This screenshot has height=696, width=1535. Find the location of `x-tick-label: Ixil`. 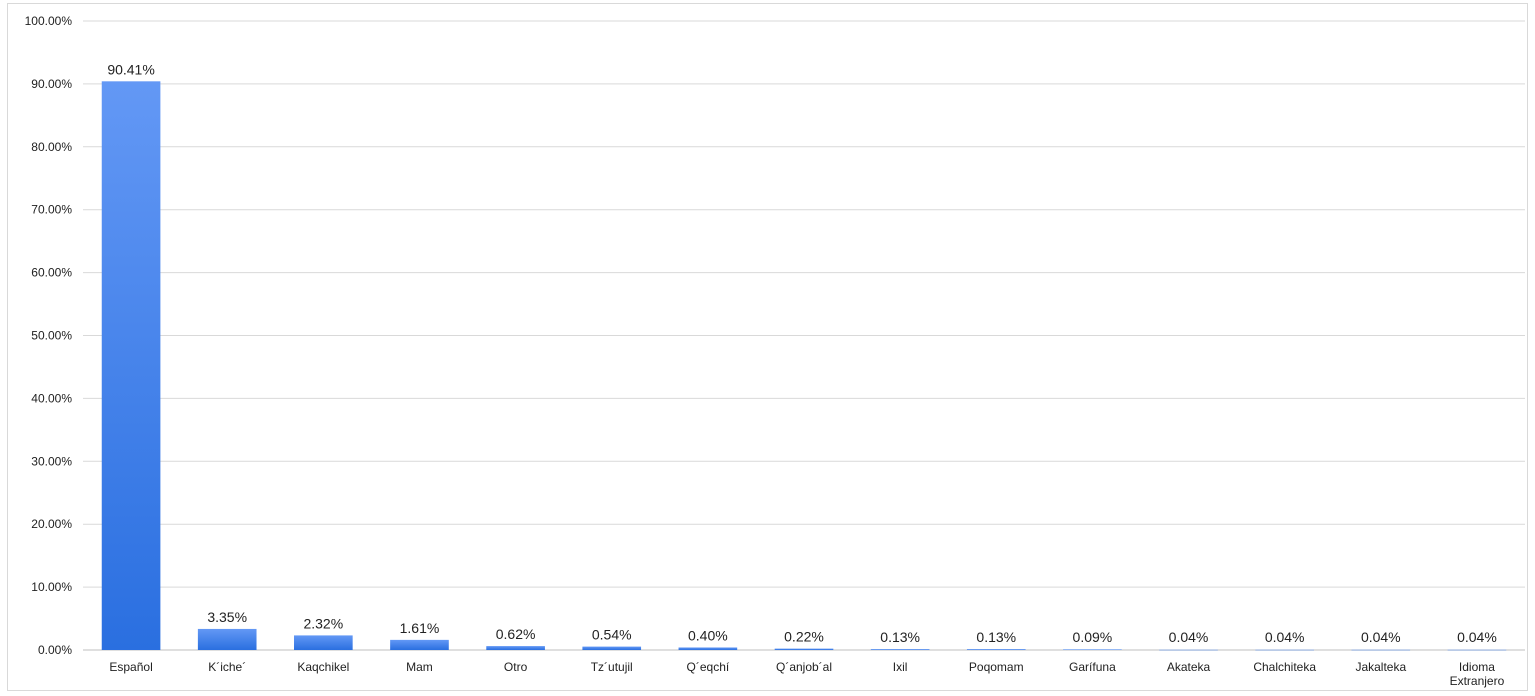

x-tick-label: Ixil is located at coordinates (900, 667).